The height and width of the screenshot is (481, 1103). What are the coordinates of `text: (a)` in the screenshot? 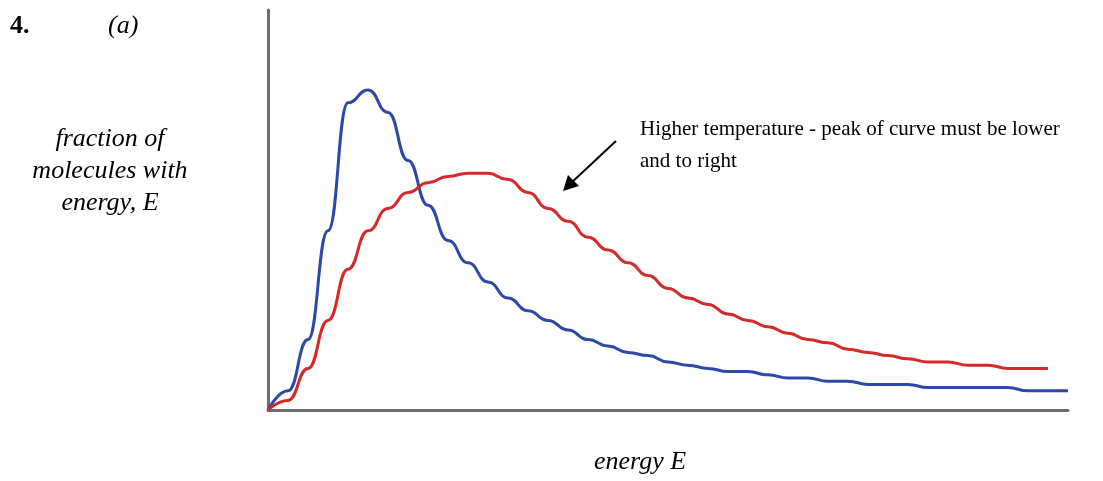 It's located at (123, 25).